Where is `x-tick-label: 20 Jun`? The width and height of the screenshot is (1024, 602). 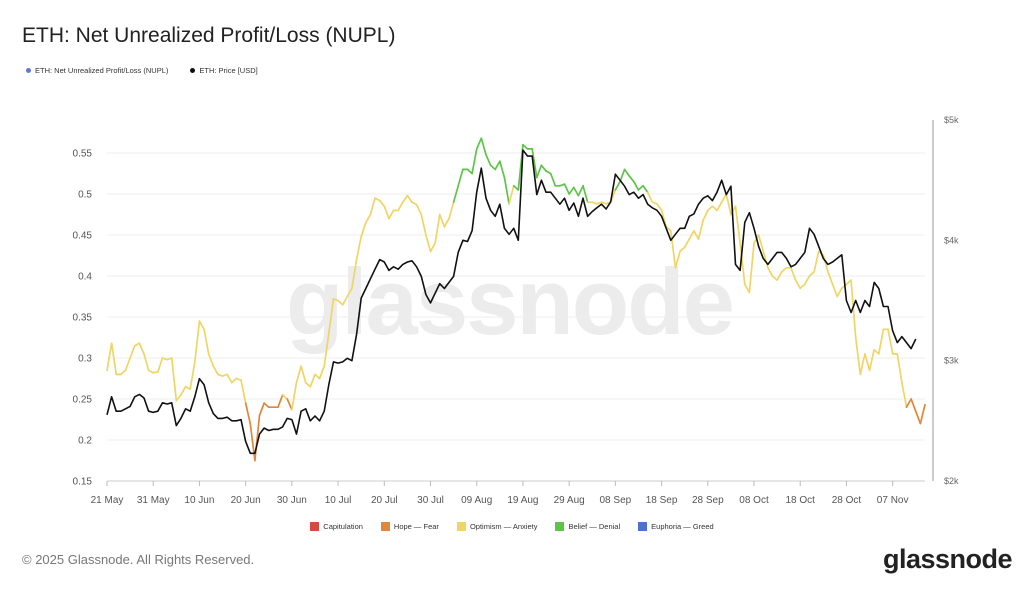 x-tick-label: 20 Jun is located at coordinates (246, 500).